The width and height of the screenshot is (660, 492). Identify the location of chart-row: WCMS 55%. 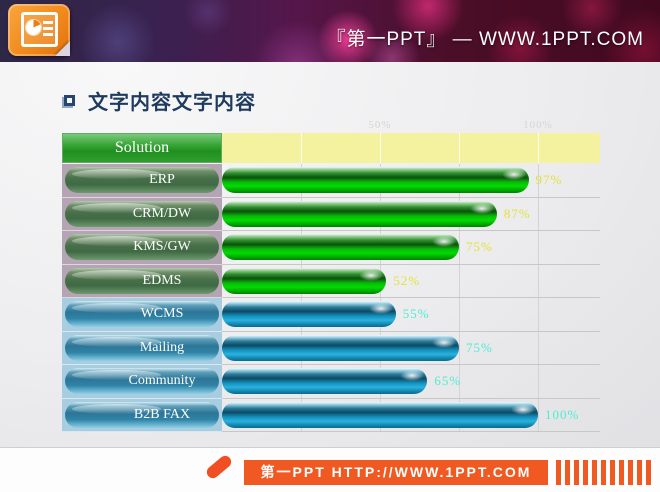
(331, 315).